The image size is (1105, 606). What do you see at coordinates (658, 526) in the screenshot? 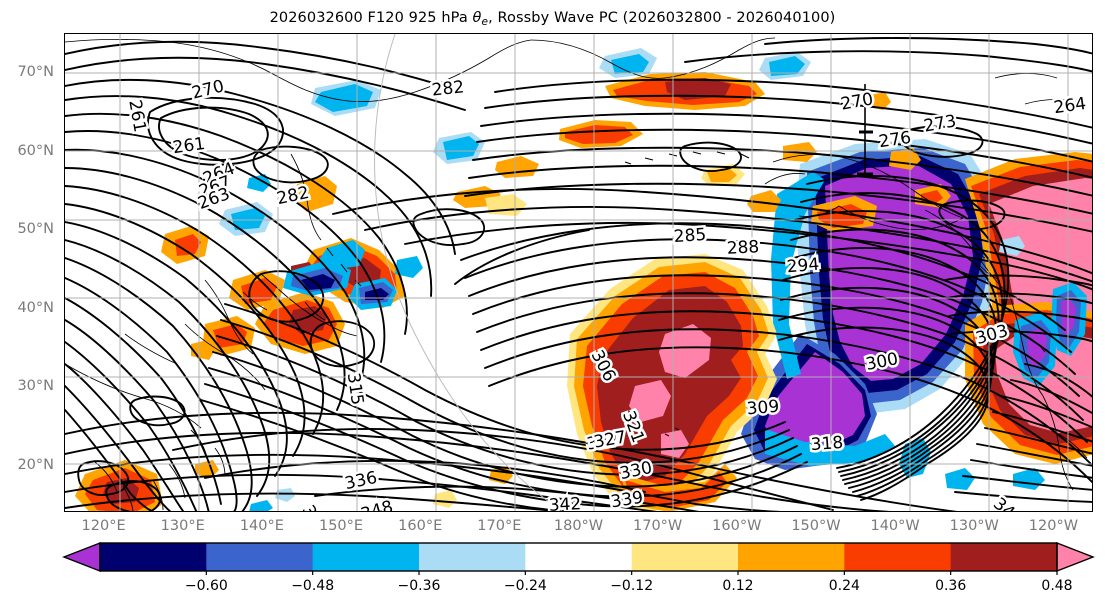
I see `x-tick-label: 170°W` at bounding box center [658, 526].